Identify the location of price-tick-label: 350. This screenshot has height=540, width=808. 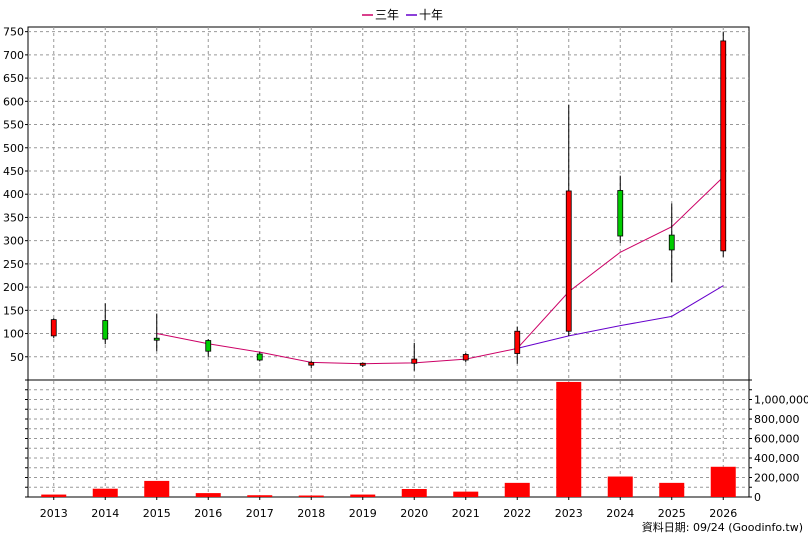
(13, 217).